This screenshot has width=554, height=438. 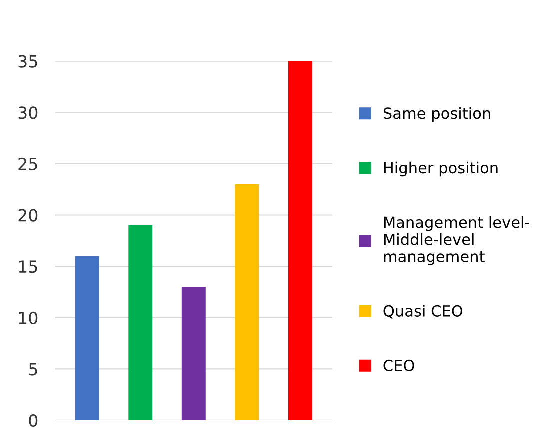 I want to click on y-tick-label: 5, so click(x=33, y=369).